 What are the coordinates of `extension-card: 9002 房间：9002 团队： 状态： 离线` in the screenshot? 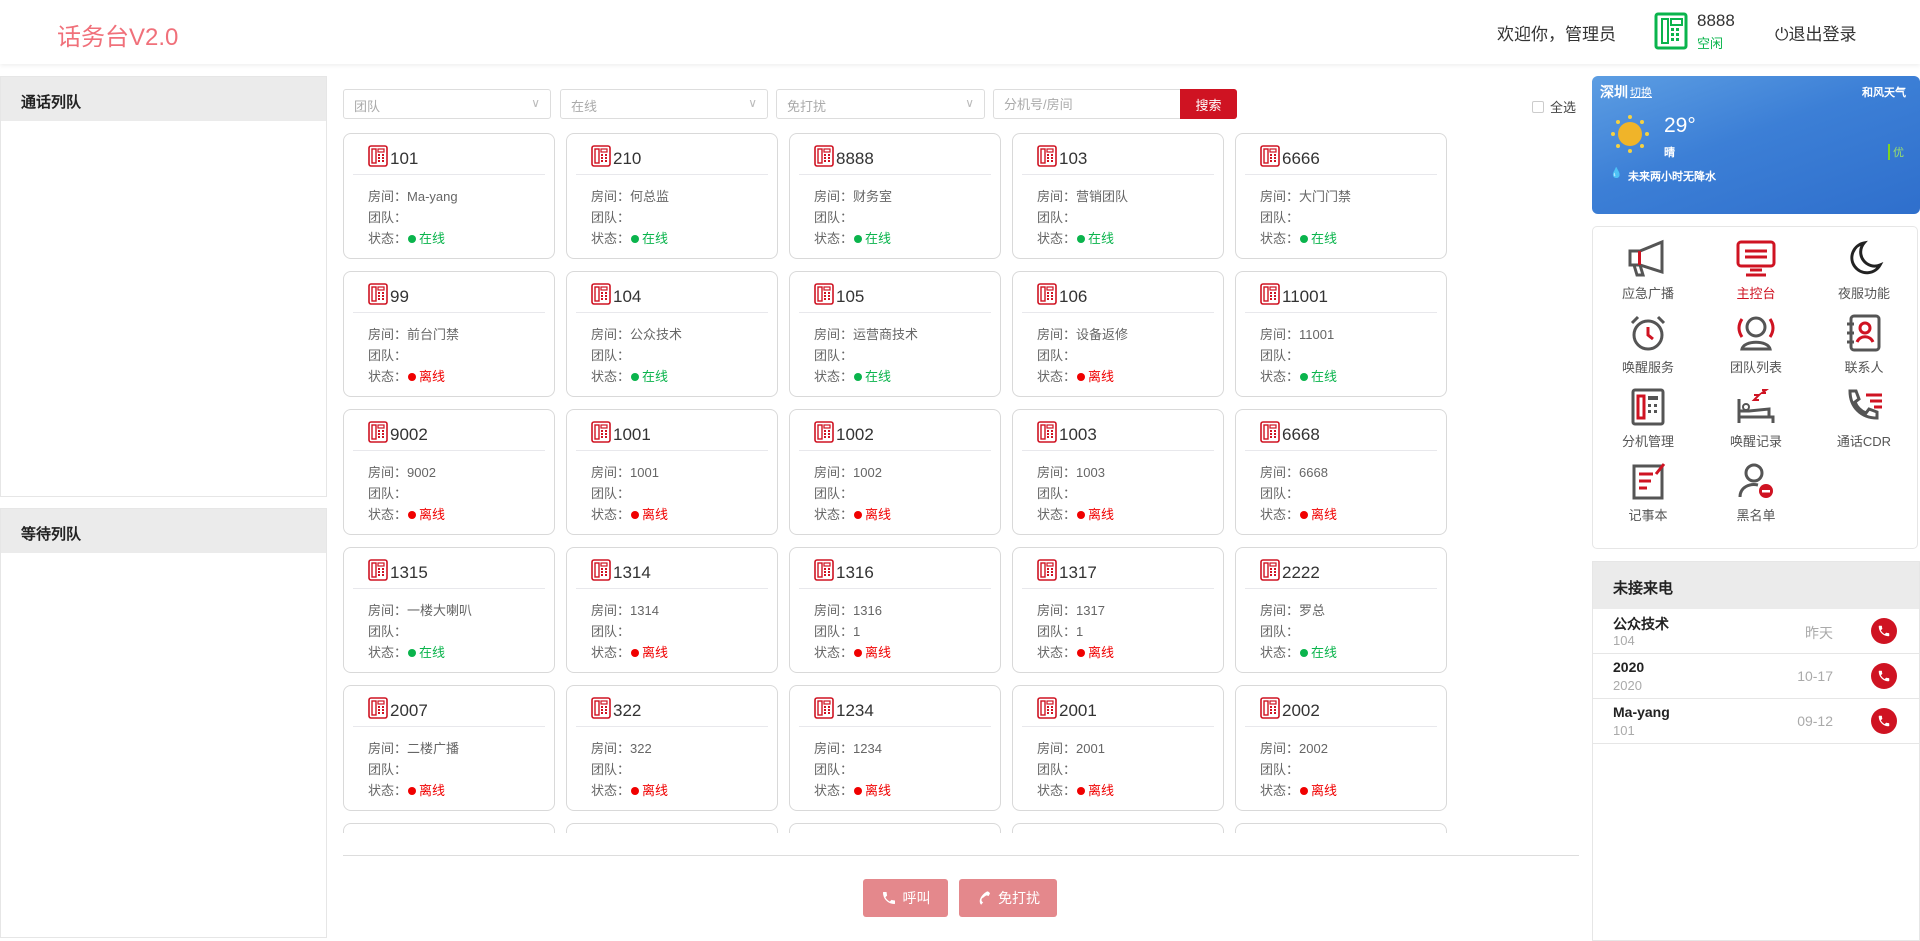 It's located at (449, 472).